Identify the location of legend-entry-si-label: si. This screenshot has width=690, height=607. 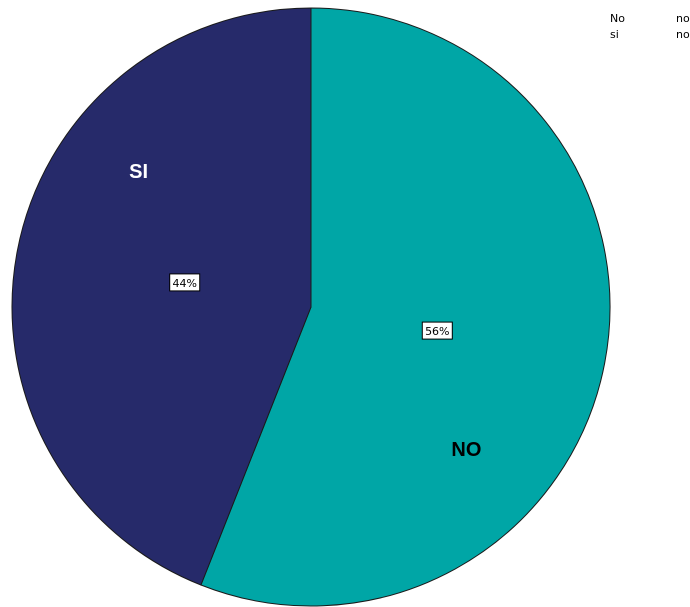
(614, 34).